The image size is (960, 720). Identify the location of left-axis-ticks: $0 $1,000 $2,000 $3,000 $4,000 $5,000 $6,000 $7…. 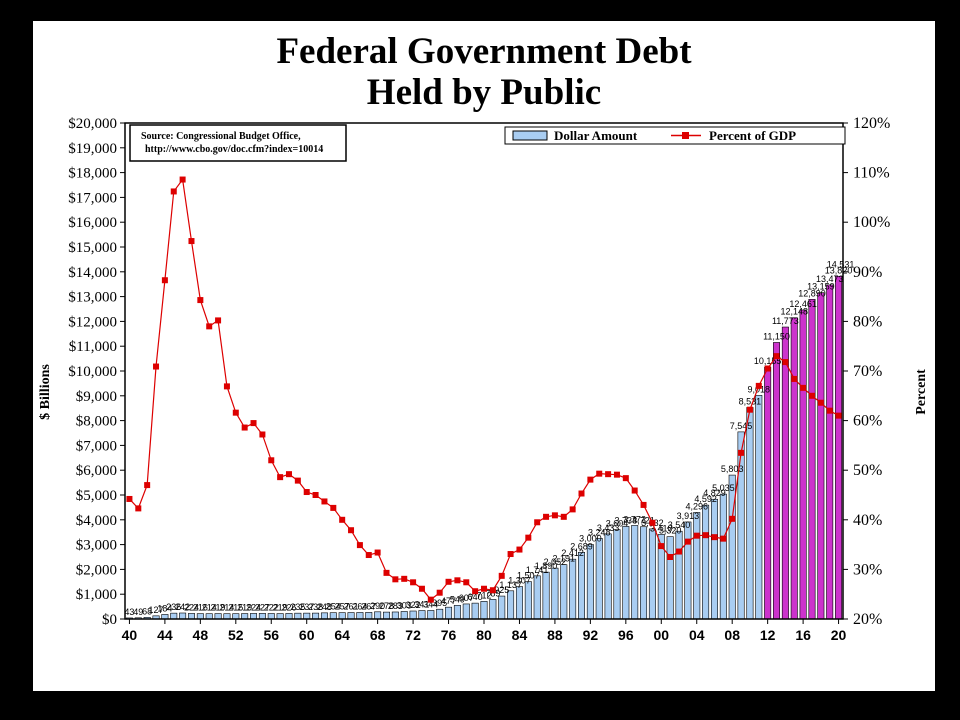
(96, 372).